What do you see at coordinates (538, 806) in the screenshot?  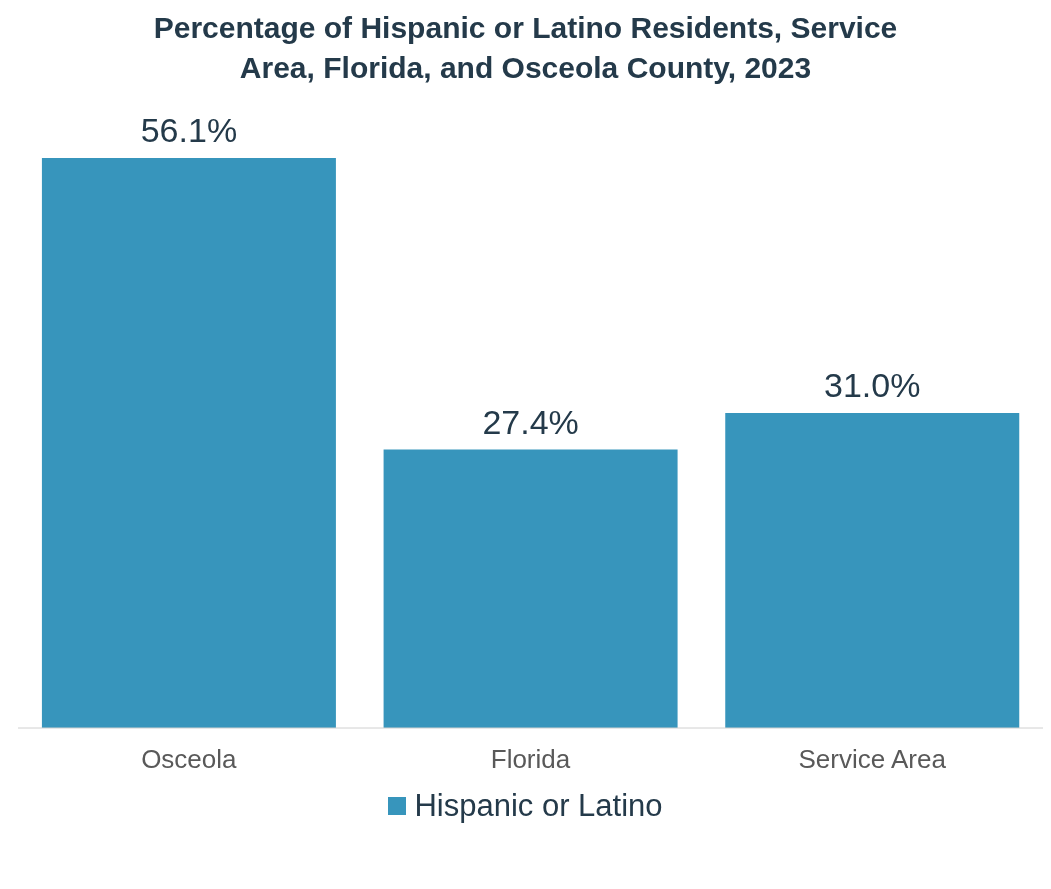 I see `legend-label: Hispanic or Latino` at bounding box center [538, 806].